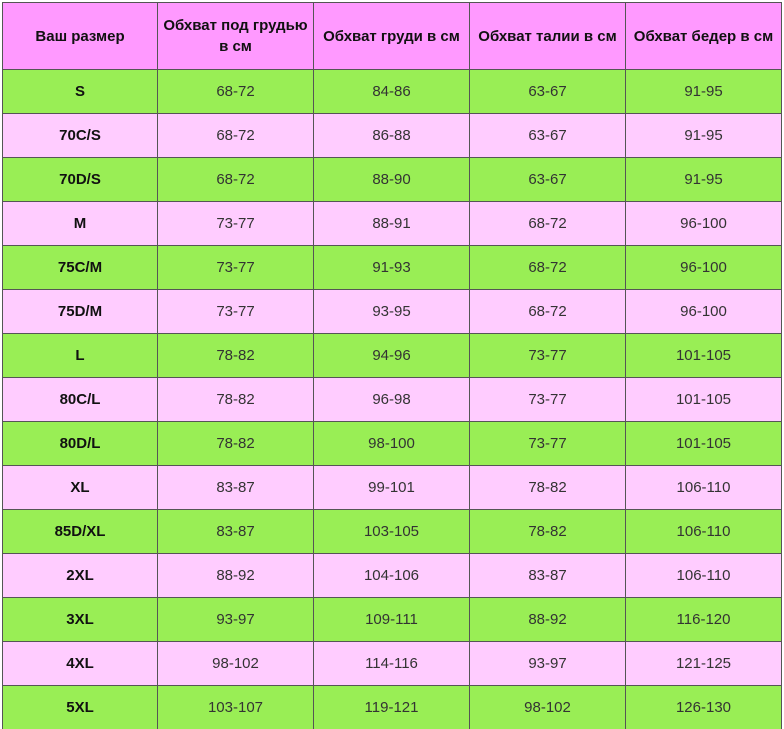  I want to click on table-row: M 73-77 88-91 68-72 96-100, so click(392, 224).